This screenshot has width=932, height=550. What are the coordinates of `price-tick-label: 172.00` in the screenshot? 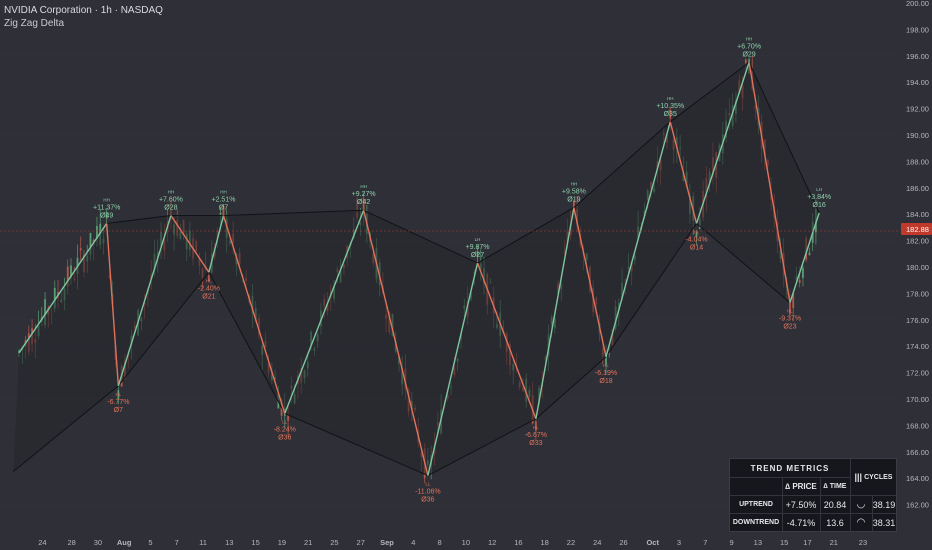 It's located at (917, 373).